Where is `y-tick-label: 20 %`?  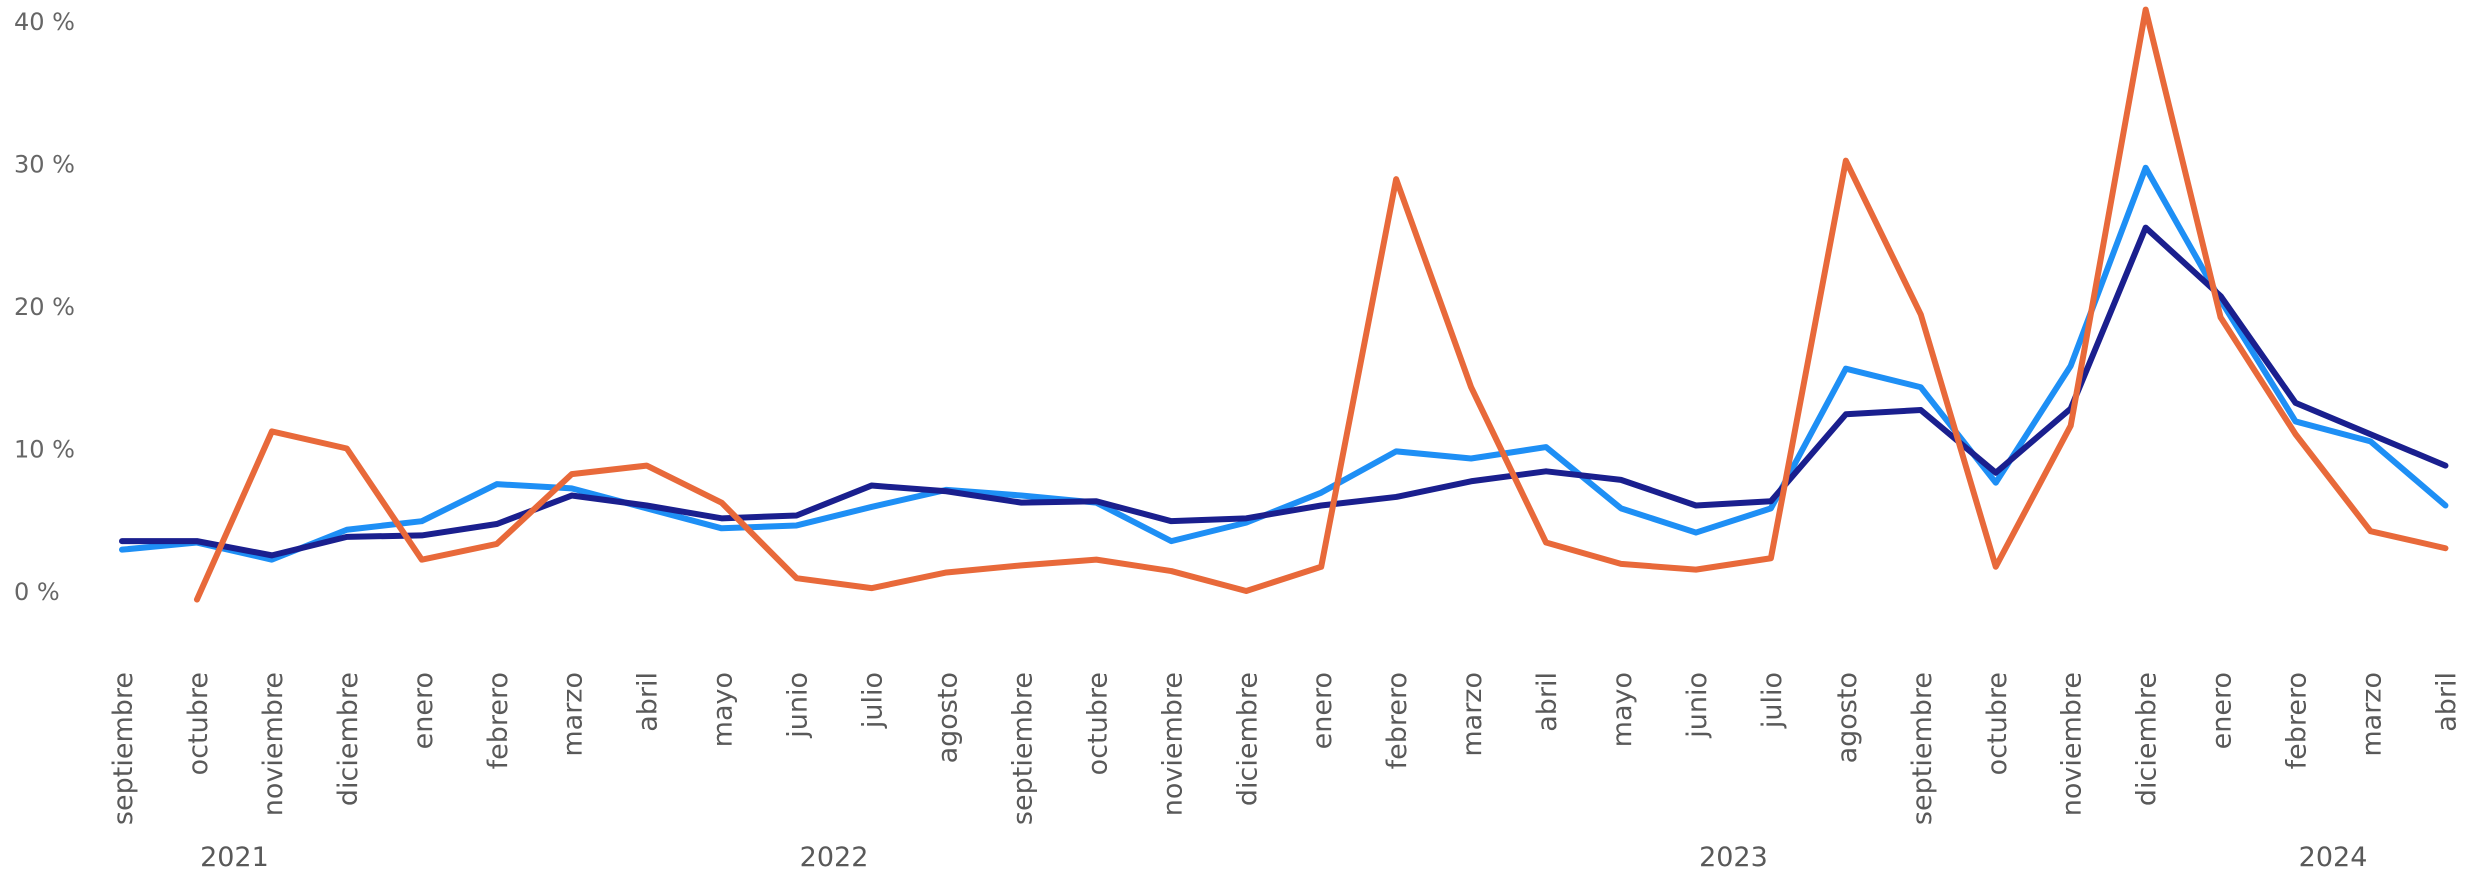 y-tick-label: 20 % is located at coordinates (44, 307).